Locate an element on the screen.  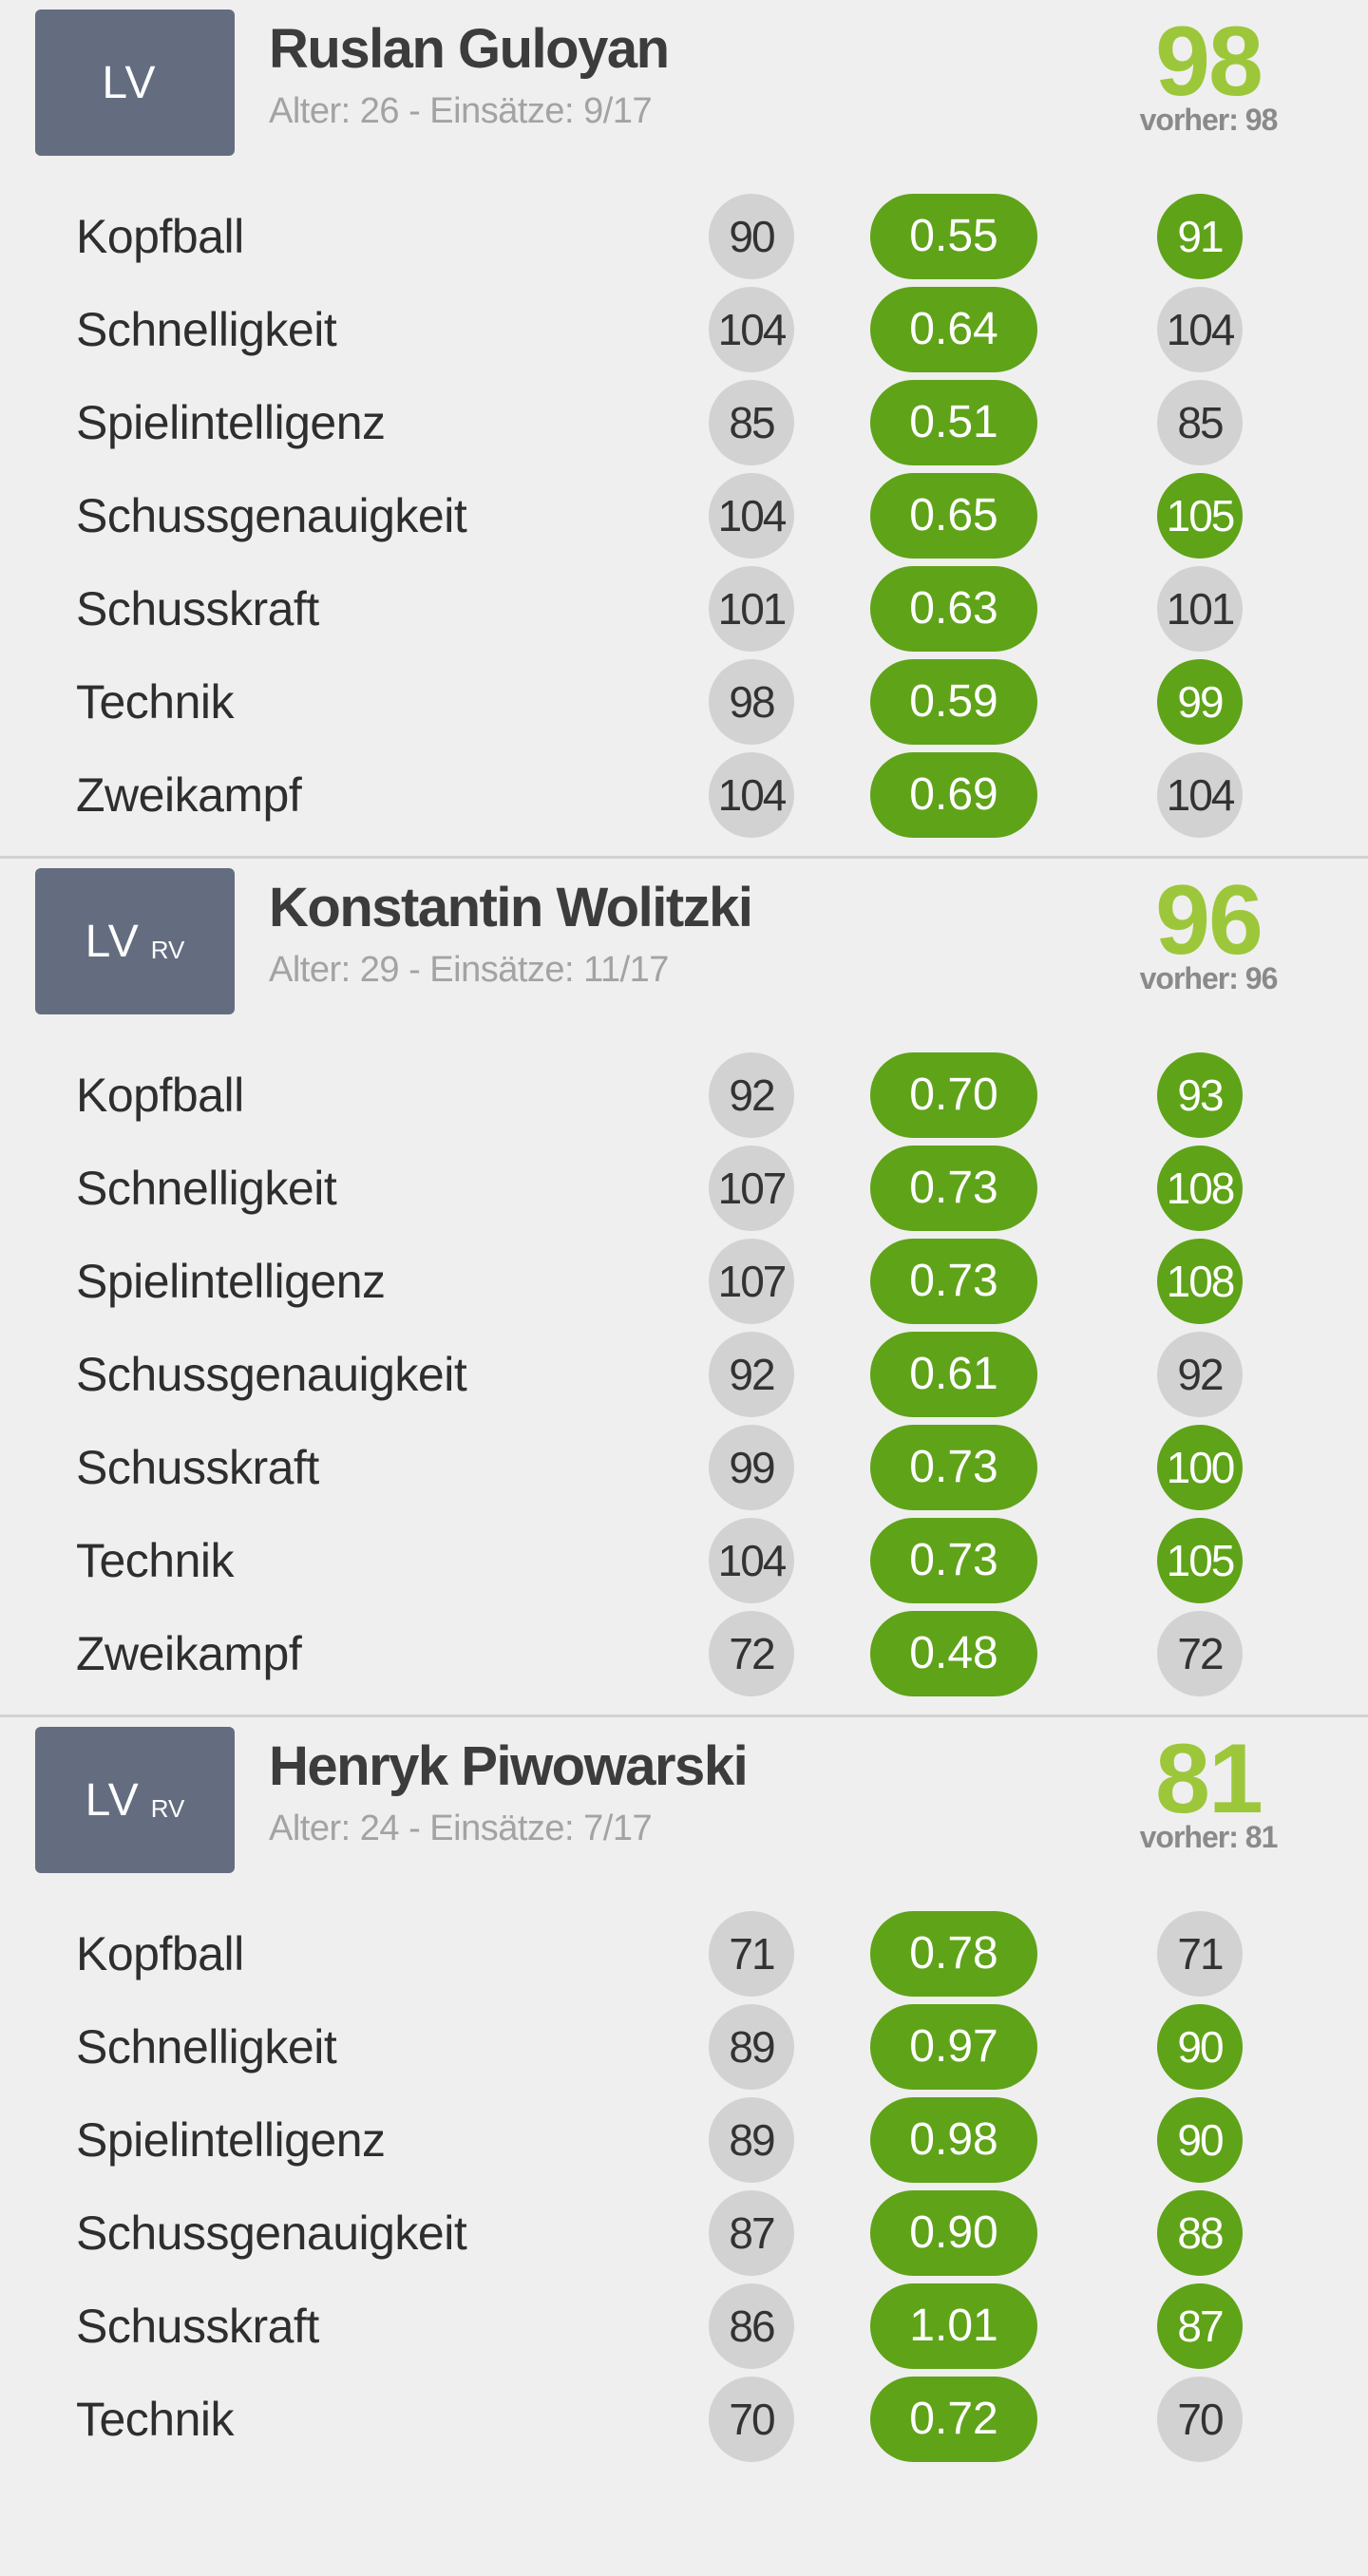
attribute-row: Schusskraft 99 0.73 100 is located at coordinates (684, 1467).